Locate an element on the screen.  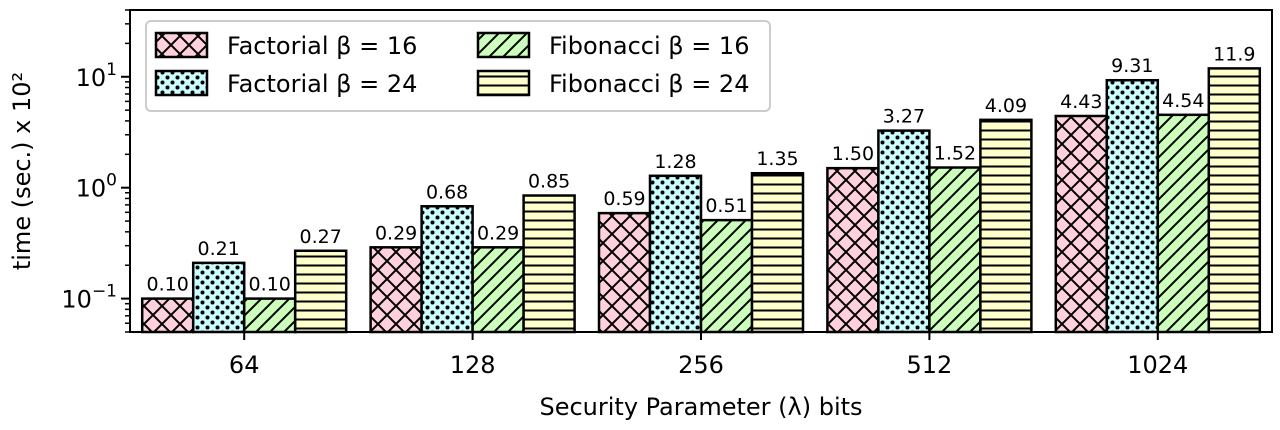
data-label: 1.52 is located at coordinates (955, 154).